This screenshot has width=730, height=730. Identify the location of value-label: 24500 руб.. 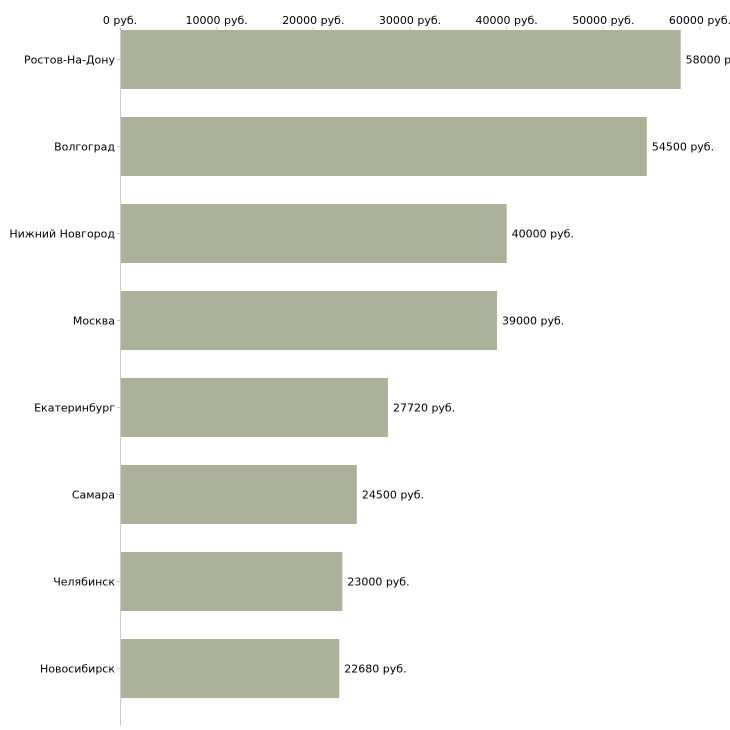
(393, 495).